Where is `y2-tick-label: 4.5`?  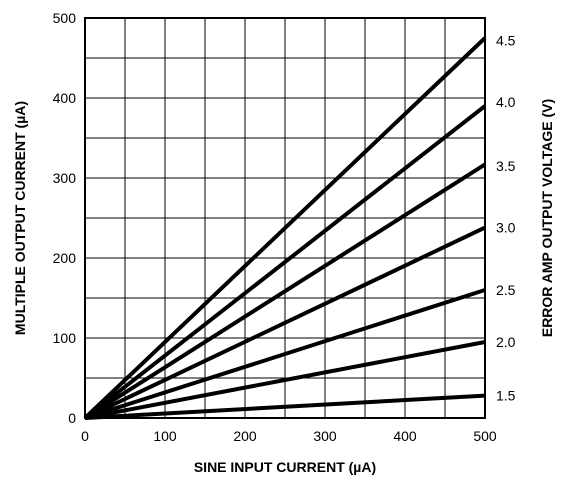 y2-tick-label: 4.5 is located at coordinates (506, 40).